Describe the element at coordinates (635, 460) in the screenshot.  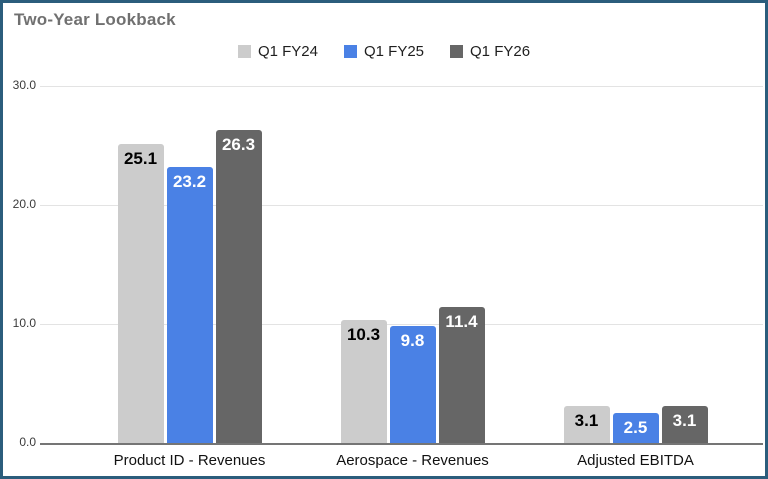
I see `x-axis-category-label: Adjusted EBITDA` at that location.